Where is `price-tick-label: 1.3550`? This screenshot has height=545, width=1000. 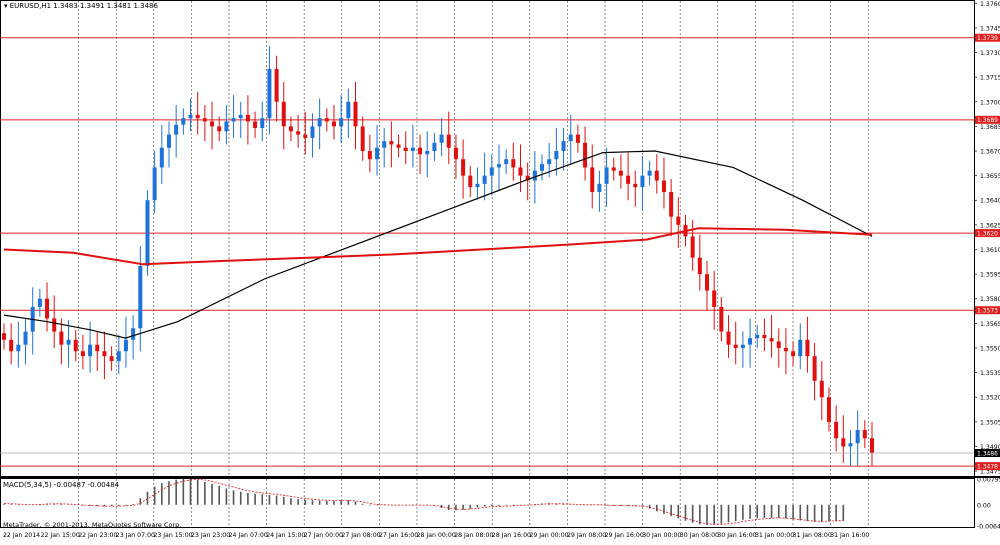
price-tick-label: 1.3550 is located at coordinates (990, 348).